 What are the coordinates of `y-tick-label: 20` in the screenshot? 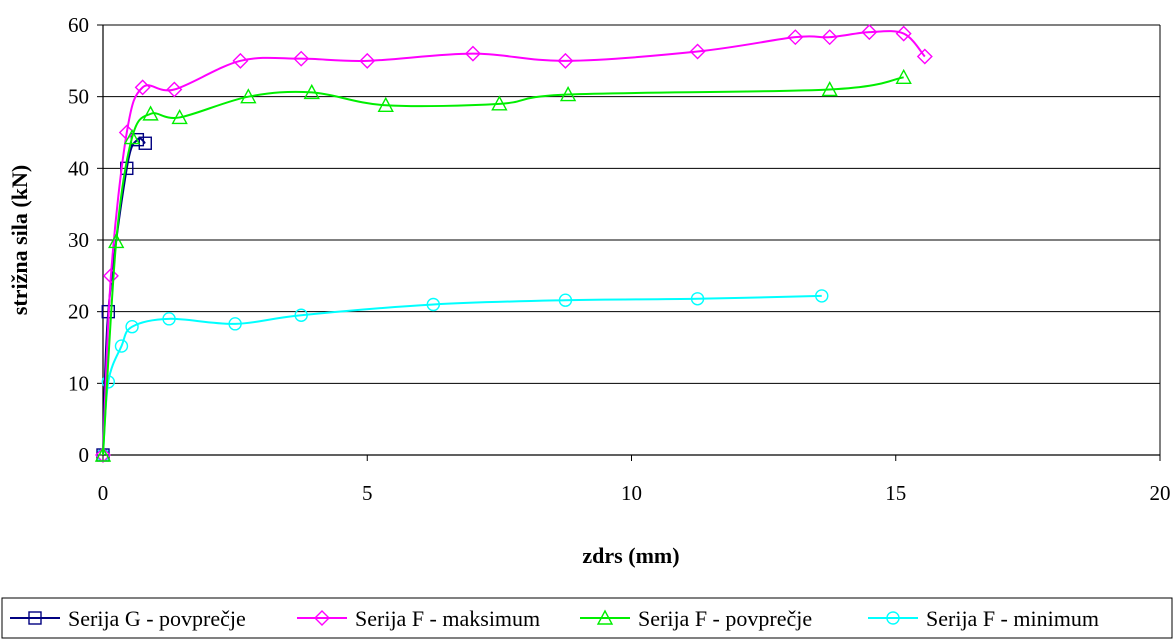 It's located at (78, 312).